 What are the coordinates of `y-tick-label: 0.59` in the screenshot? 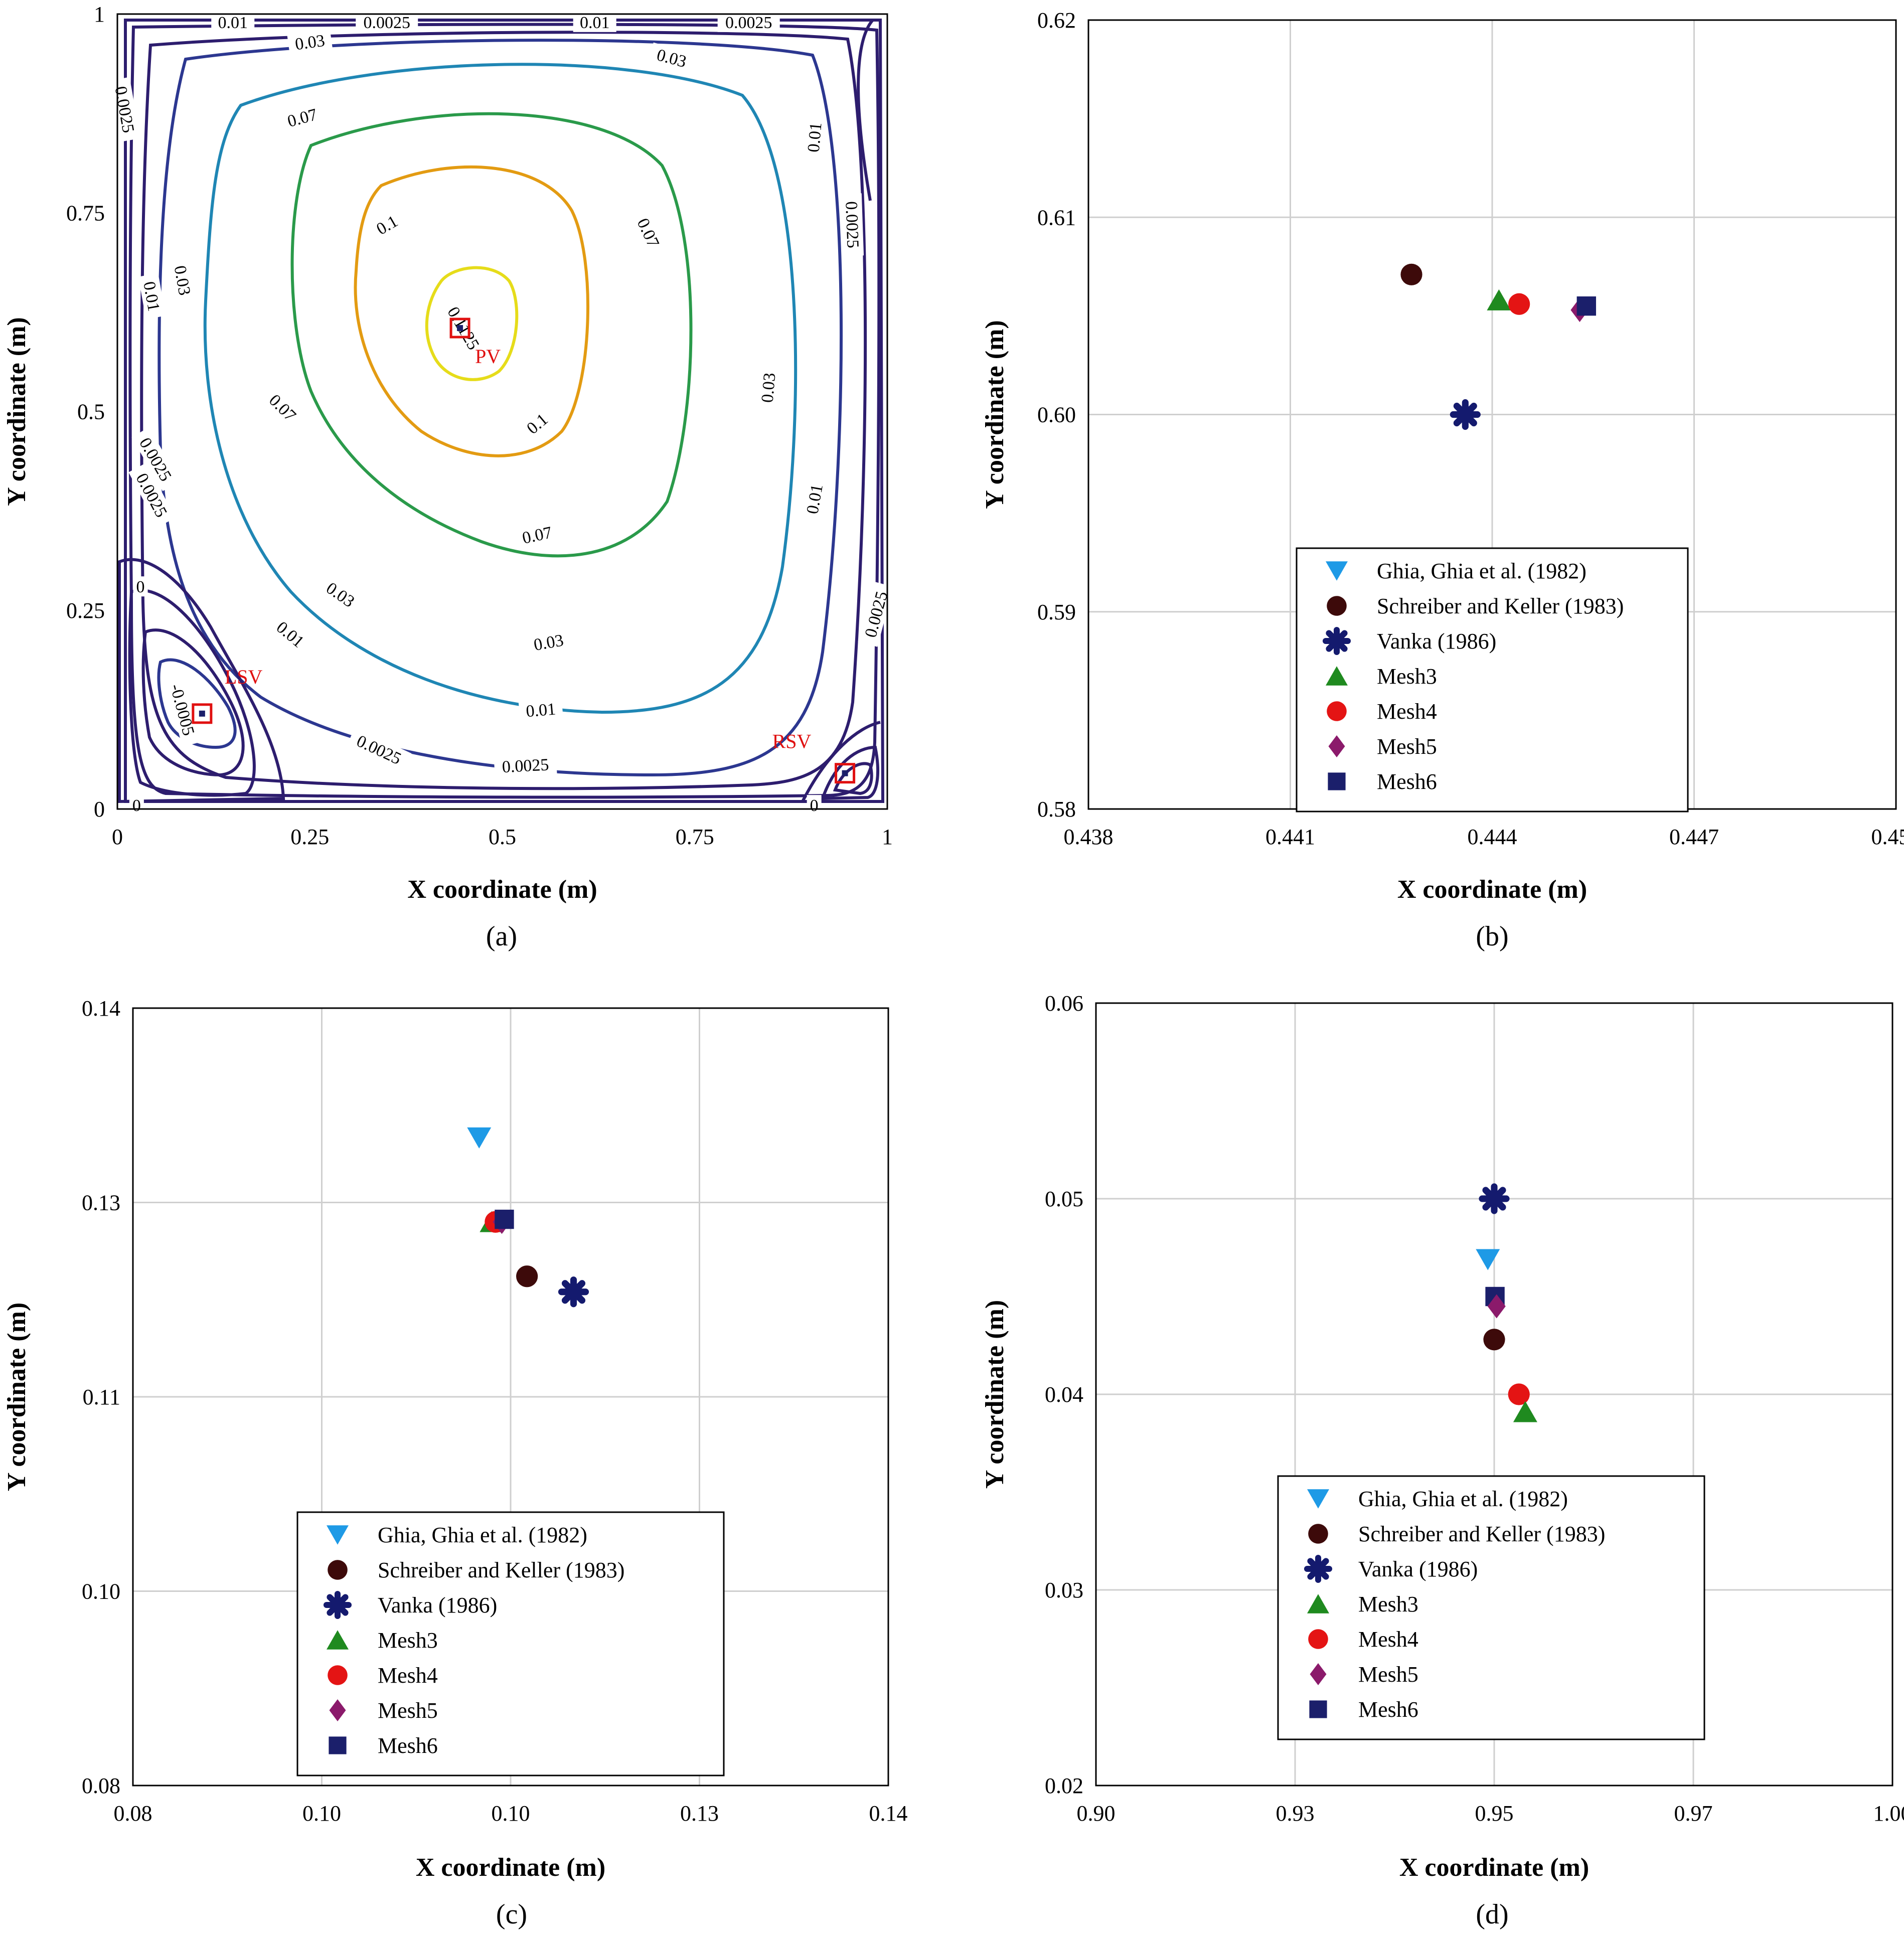 It's located at (1056, 612).